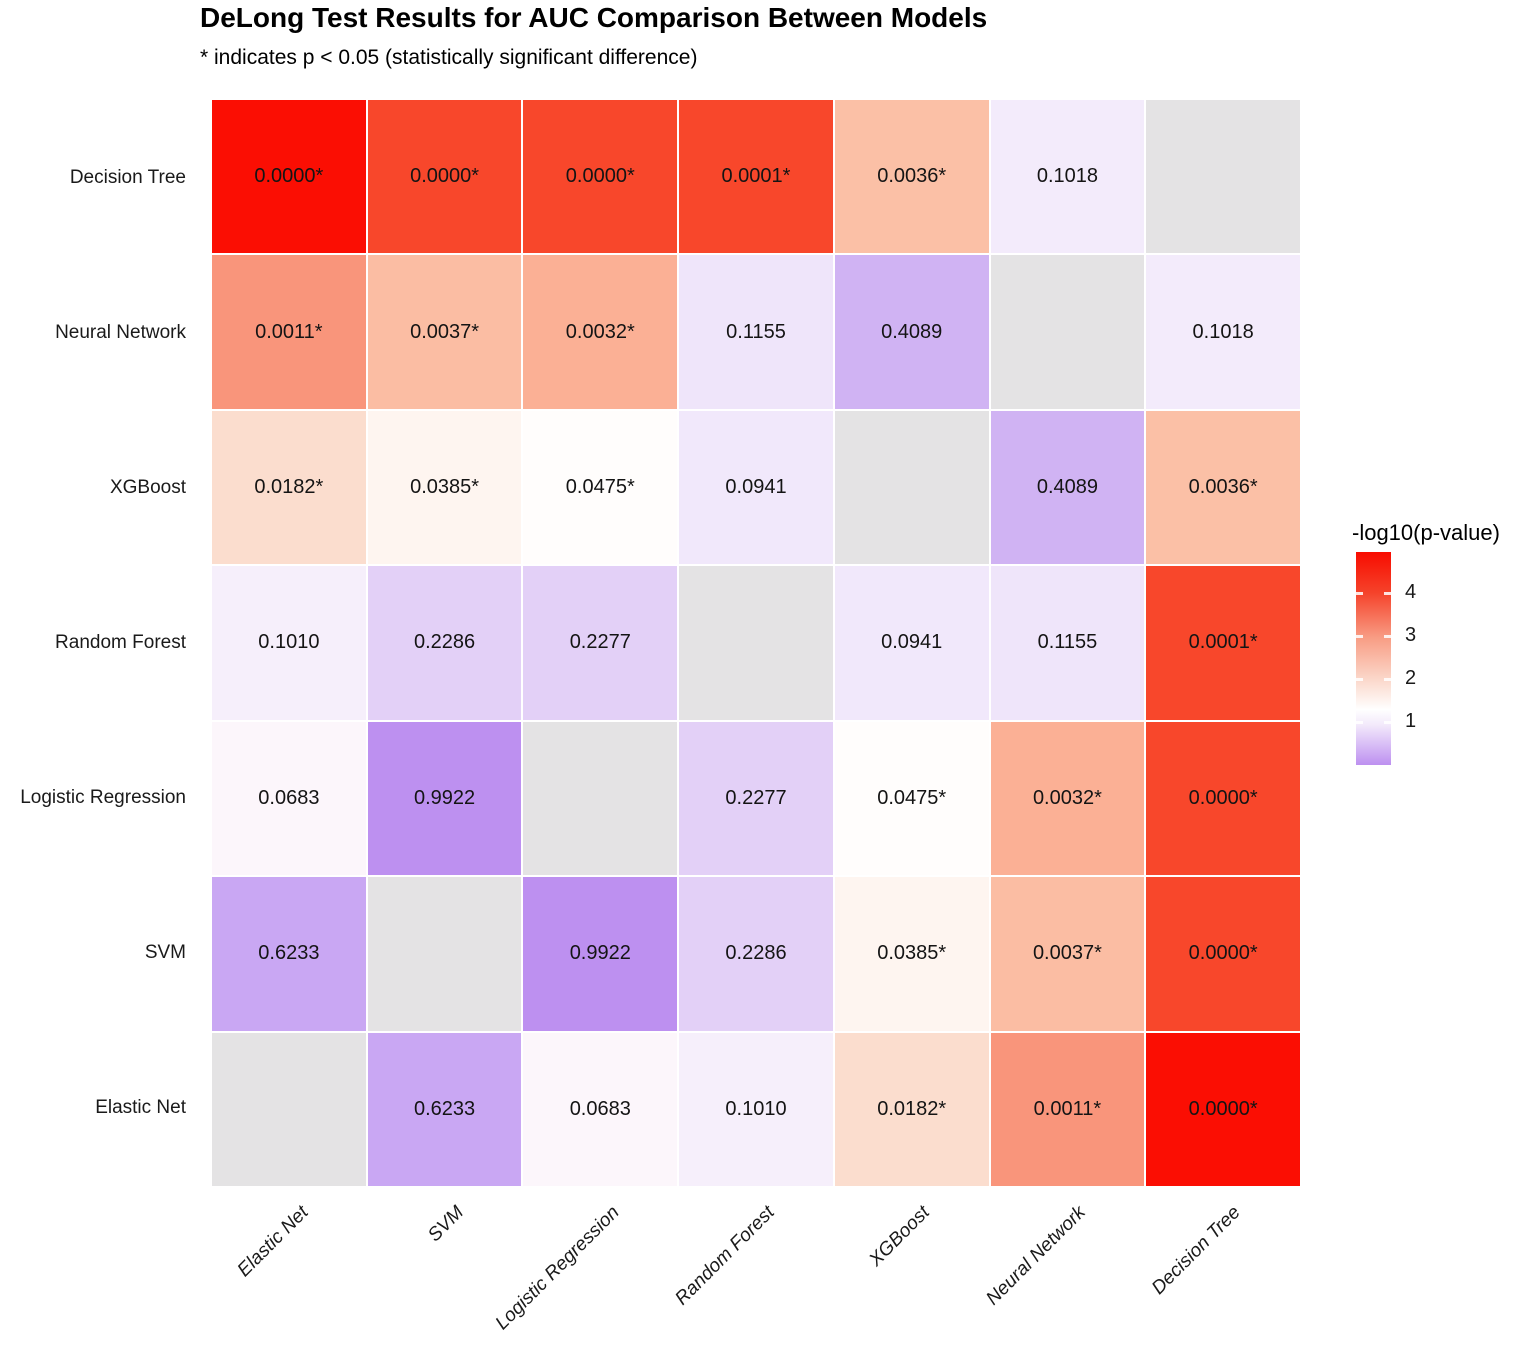  Describe the element at coordinates (127, 177) in the screenshot. I see `y-axis-label: Decision Tree` at that location.